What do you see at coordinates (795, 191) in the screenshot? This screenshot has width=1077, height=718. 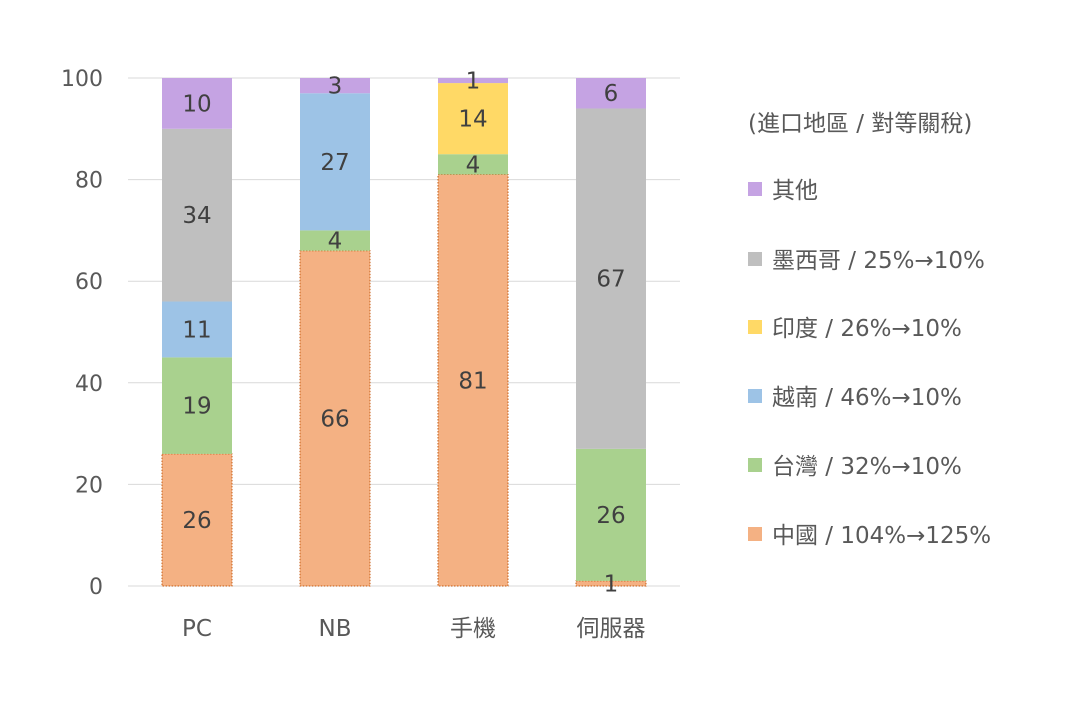 I see `legend-label: 其他` at bounding box center [795, 191].